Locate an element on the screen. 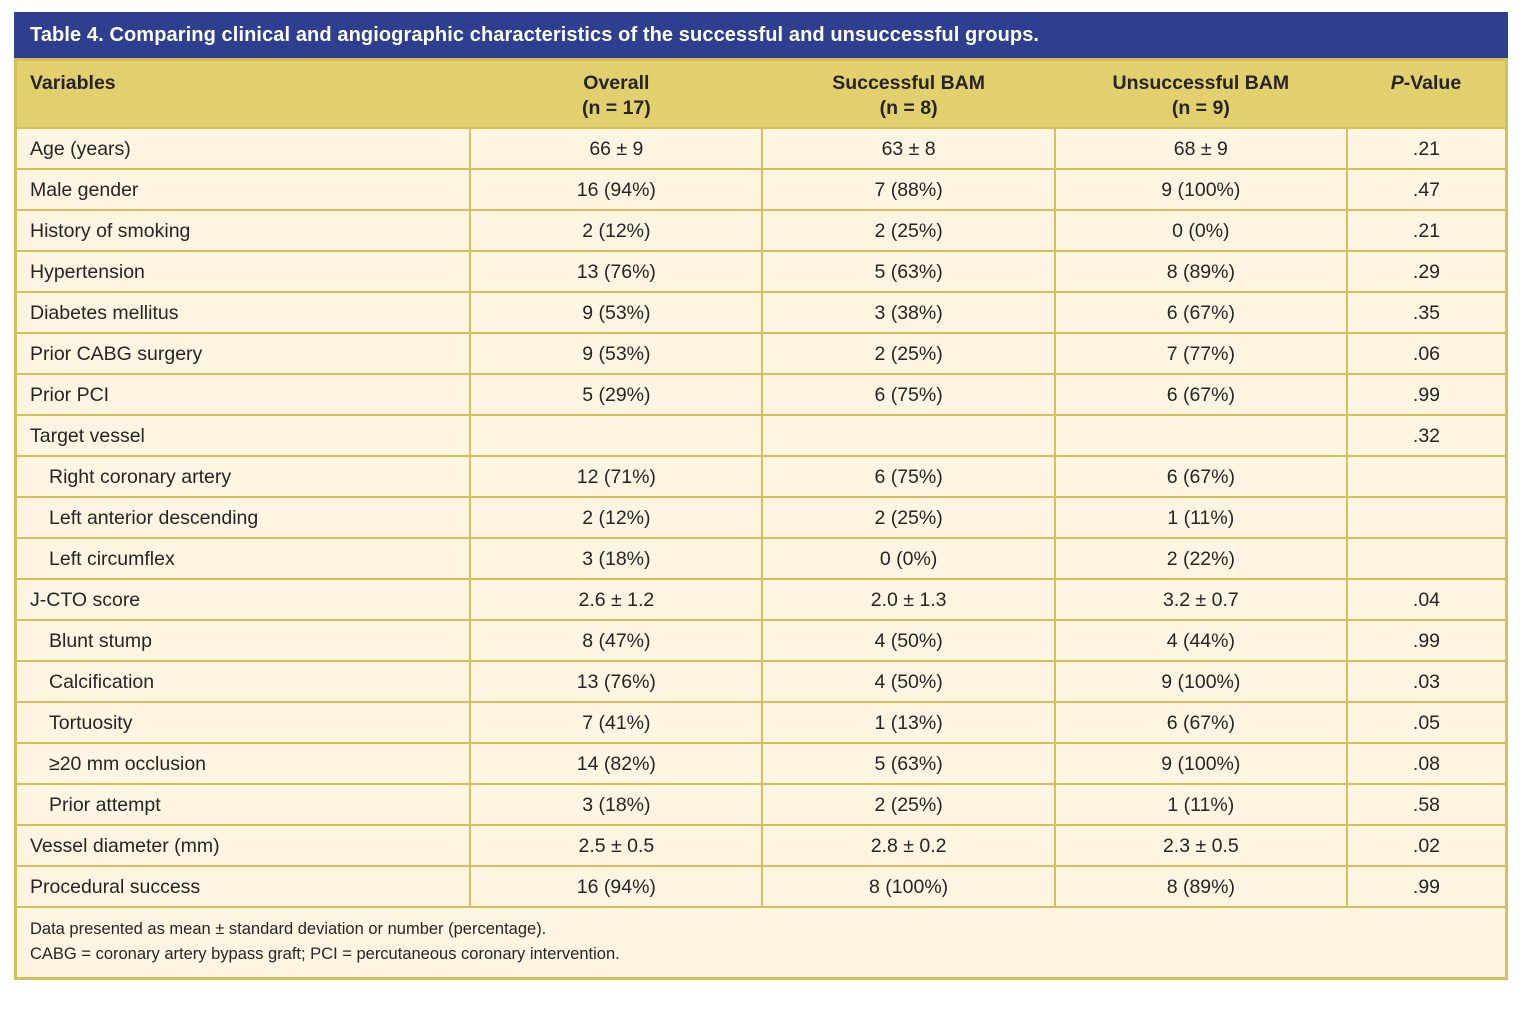 The width and height of the screenshot is (1526, 1036). cell-overall: 16 (94%) is located at coordinates (616, 189).